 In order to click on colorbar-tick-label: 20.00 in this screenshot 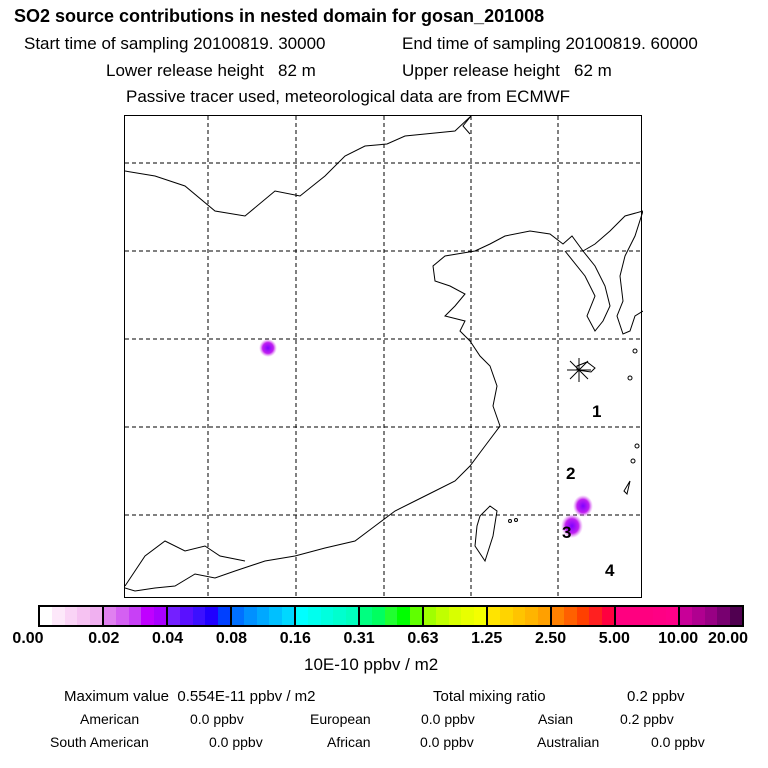, I will do `click(728, 638)`.